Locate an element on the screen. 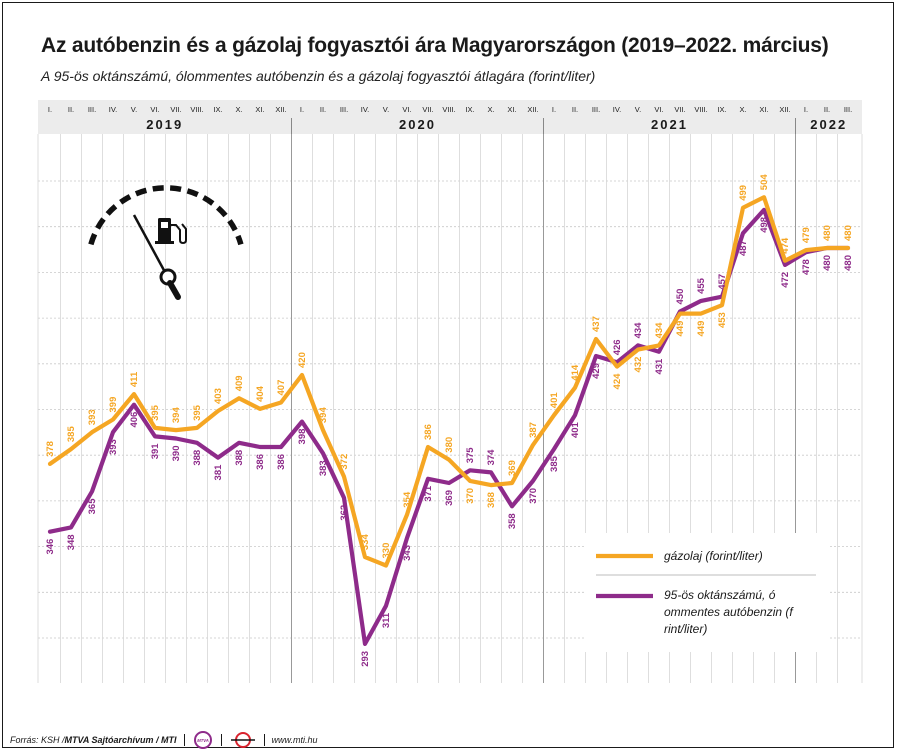 Image resolution: width=900 pixels, height=756 pixels. year-label: 2022 is located at coordinates (828, 124).